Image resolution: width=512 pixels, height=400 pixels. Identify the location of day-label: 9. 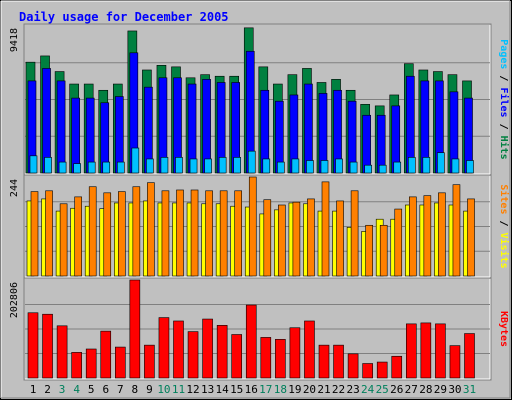
(149, 389).